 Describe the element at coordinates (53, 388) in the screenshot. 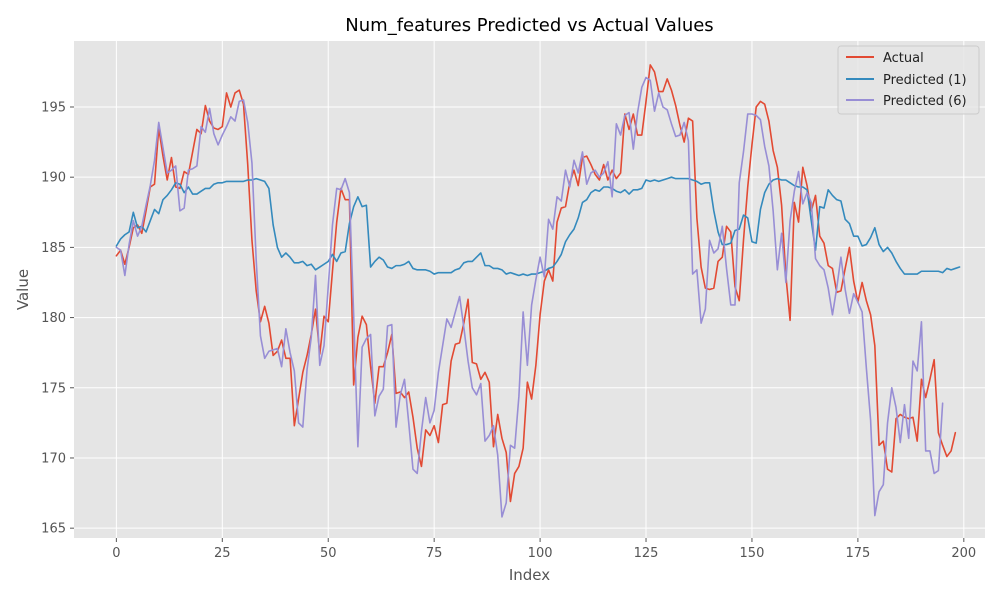

I see `y-tick-label: 175` at that location.